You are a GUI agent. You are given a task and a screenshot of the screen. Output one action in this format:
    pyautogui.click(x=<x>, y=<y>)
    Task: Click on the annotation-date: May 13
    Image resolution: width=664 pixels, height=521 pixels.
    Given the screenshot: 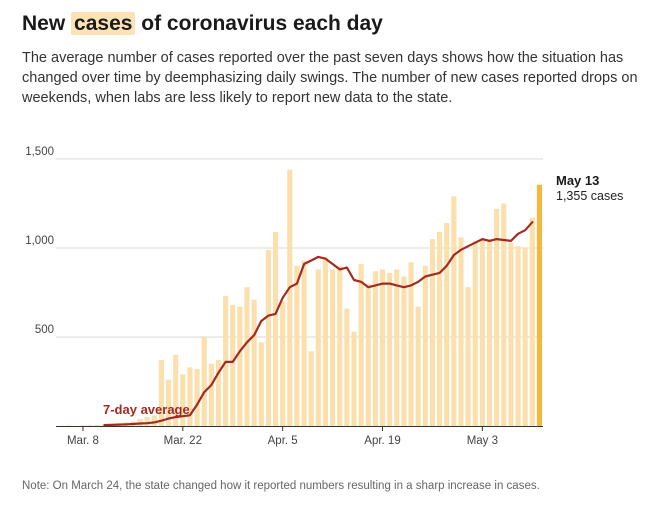 What is the action you would take?
    pyautogui.click(x=577, y=180)
    